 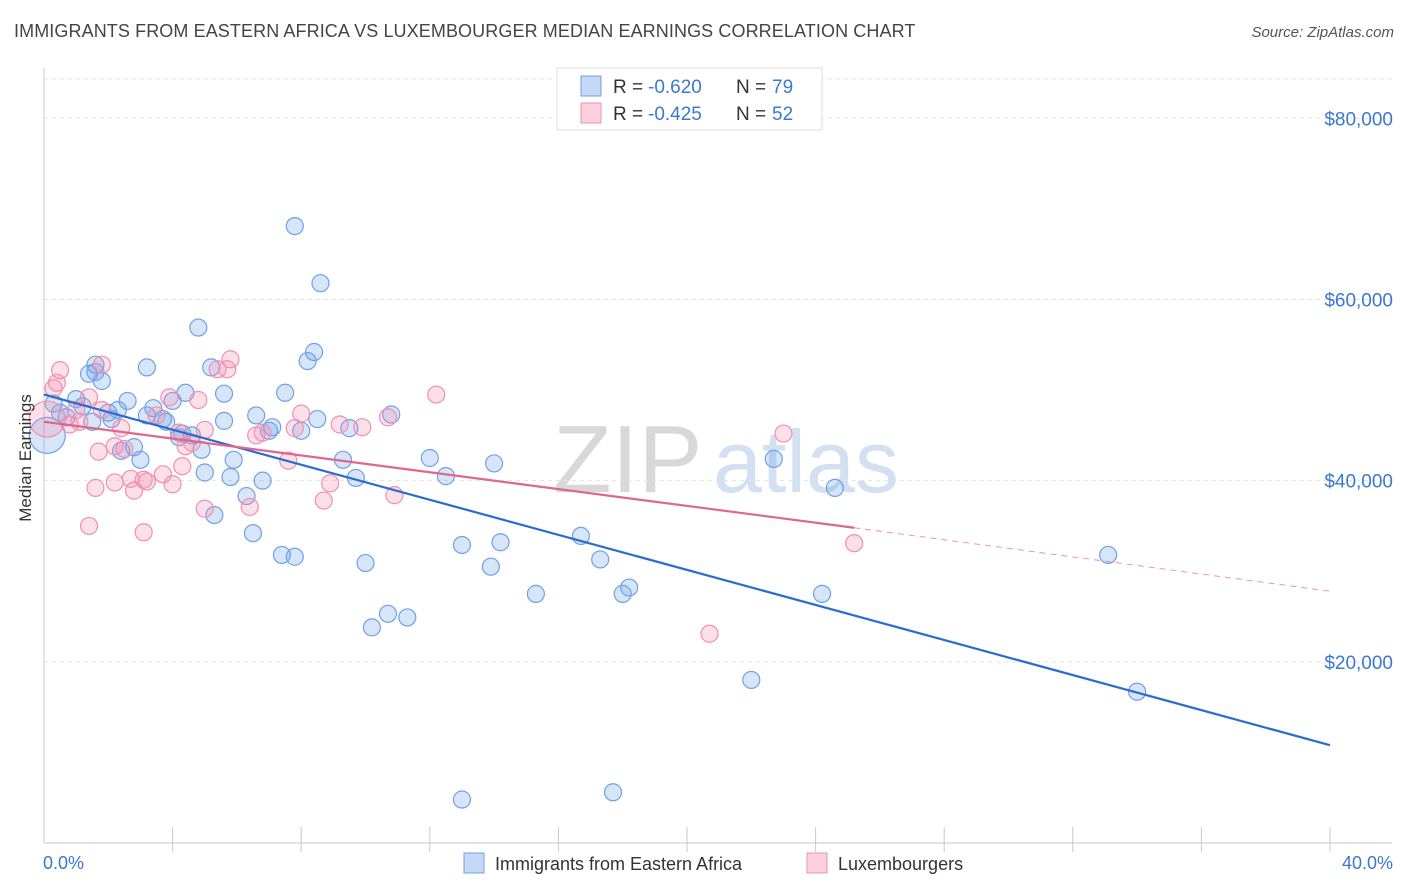 What do you see at coordinates (806, 461) in the screenshot?
I see `watermark-atlas: atlas` at bounding box center [806, 461].